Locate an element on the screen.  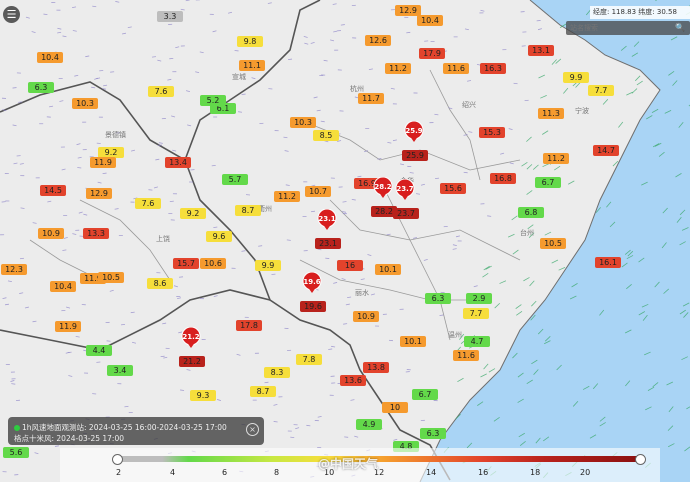
station-label: 17.8 is located at coordinates (249, 325).